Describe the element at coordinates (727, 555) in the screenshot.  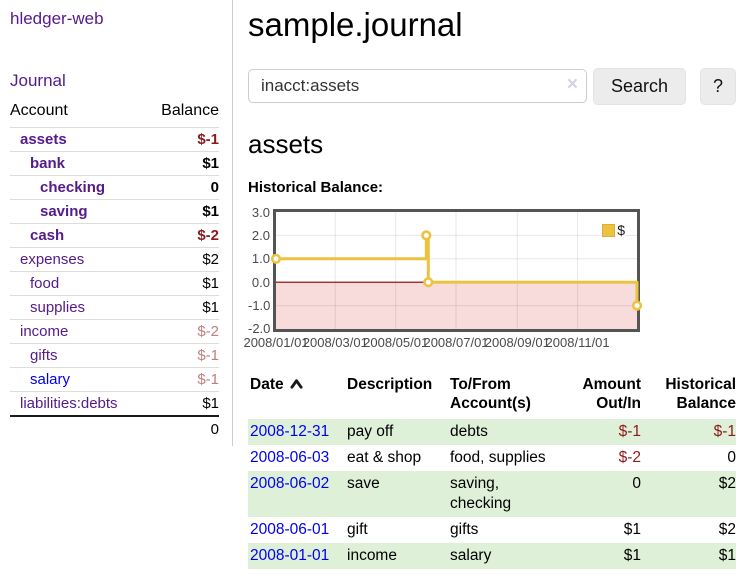
I see `transaction-balance: $1` at that location.